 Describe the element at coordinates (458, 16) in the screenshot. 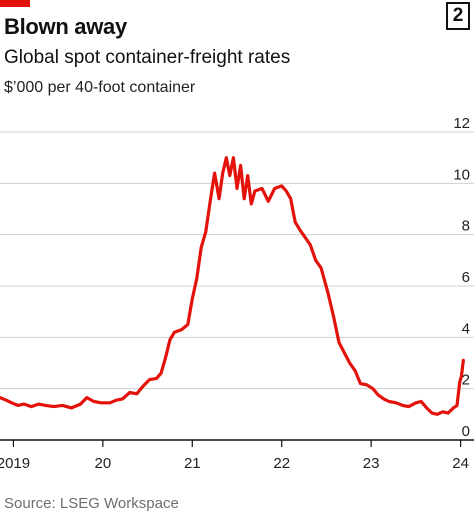

I see `chart-number: 2` at that location.